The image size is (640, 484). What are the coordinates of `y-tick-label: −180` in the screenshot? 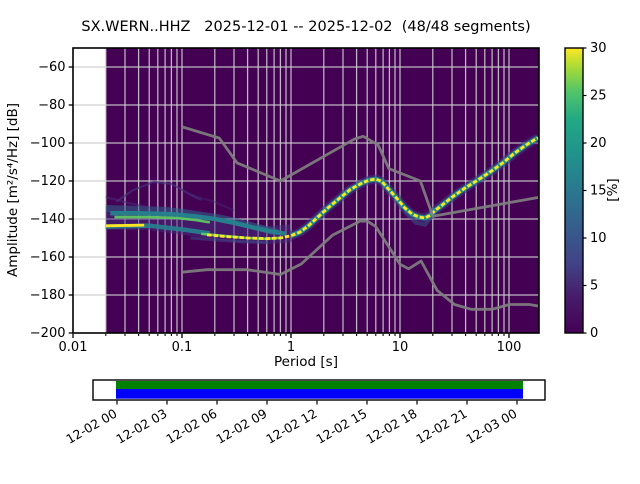 It's located at (48, 295).